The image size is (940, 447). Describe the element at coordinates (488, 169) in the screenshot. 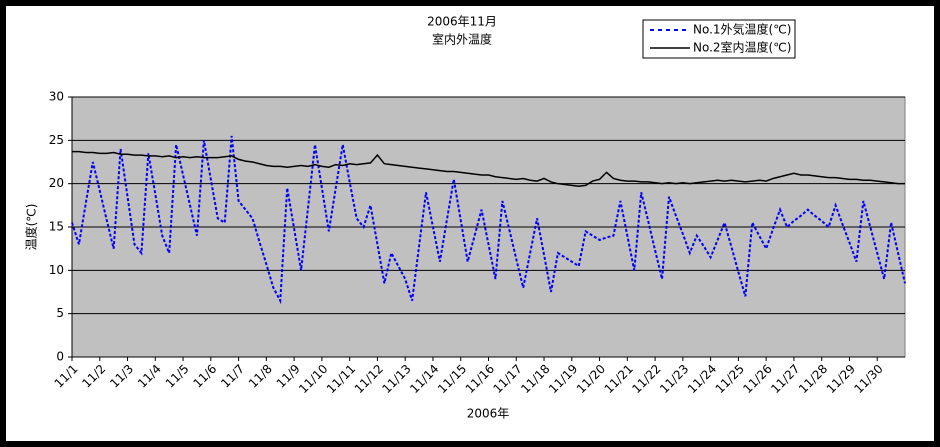

I see `series-line` at that location.